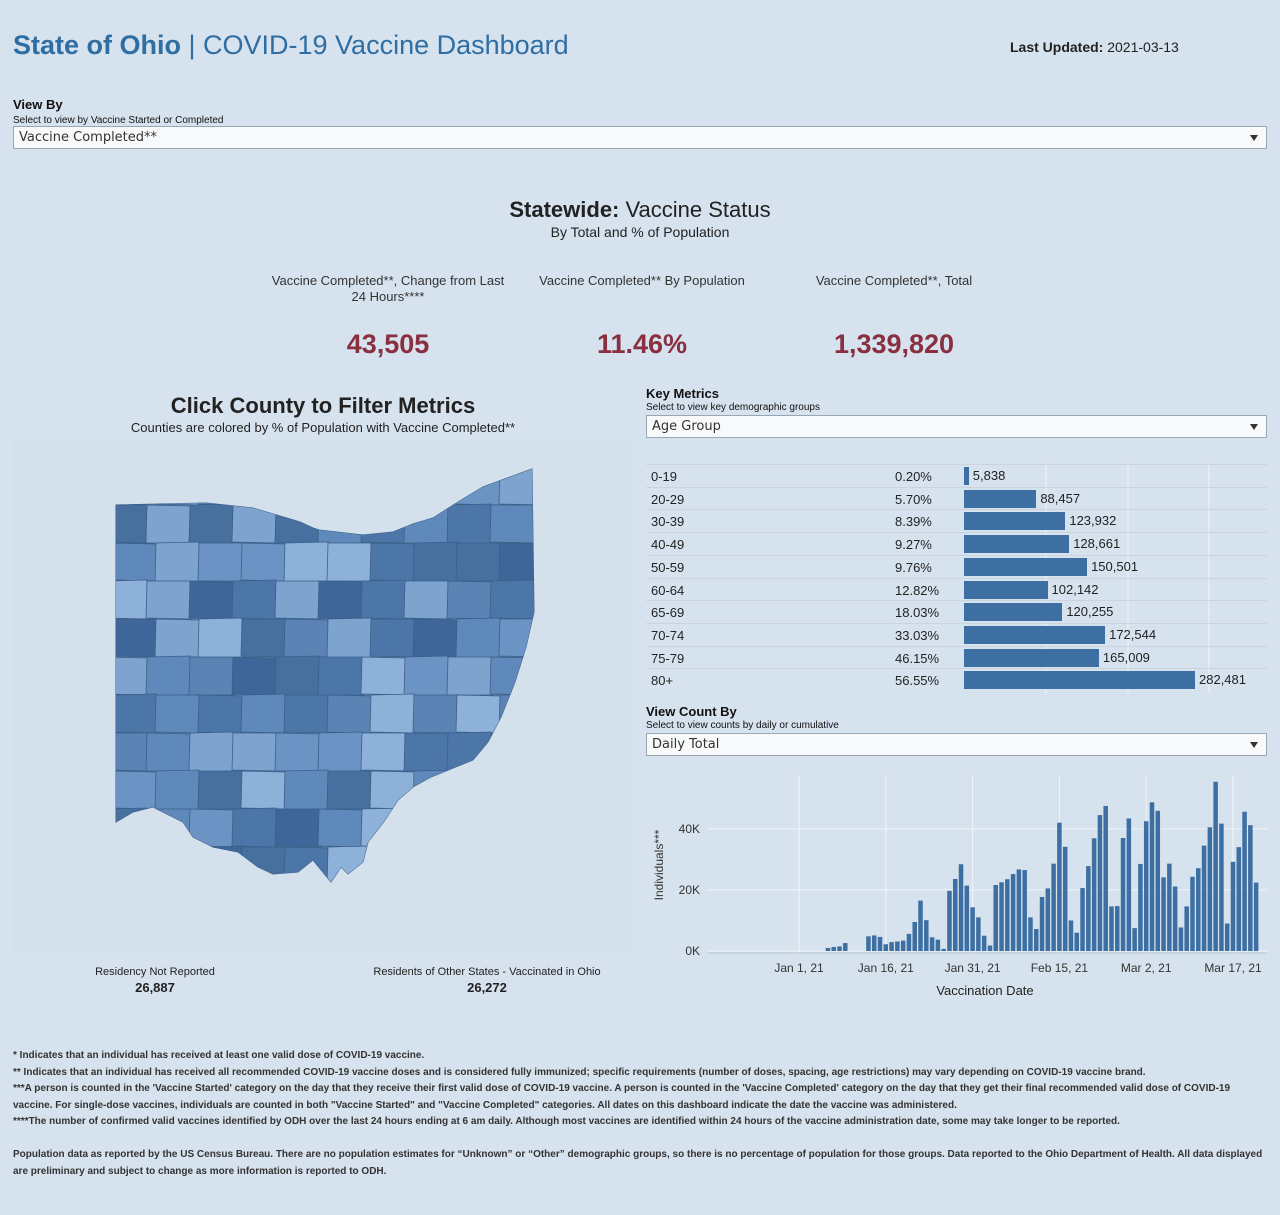 Image resolution: width=1280 pixels, height=1215 pixels. Describe the element at coordinates (956, 611) in the screenshot. I see `age-row-65-69: 65-69 18.03% 120,255` at that location.